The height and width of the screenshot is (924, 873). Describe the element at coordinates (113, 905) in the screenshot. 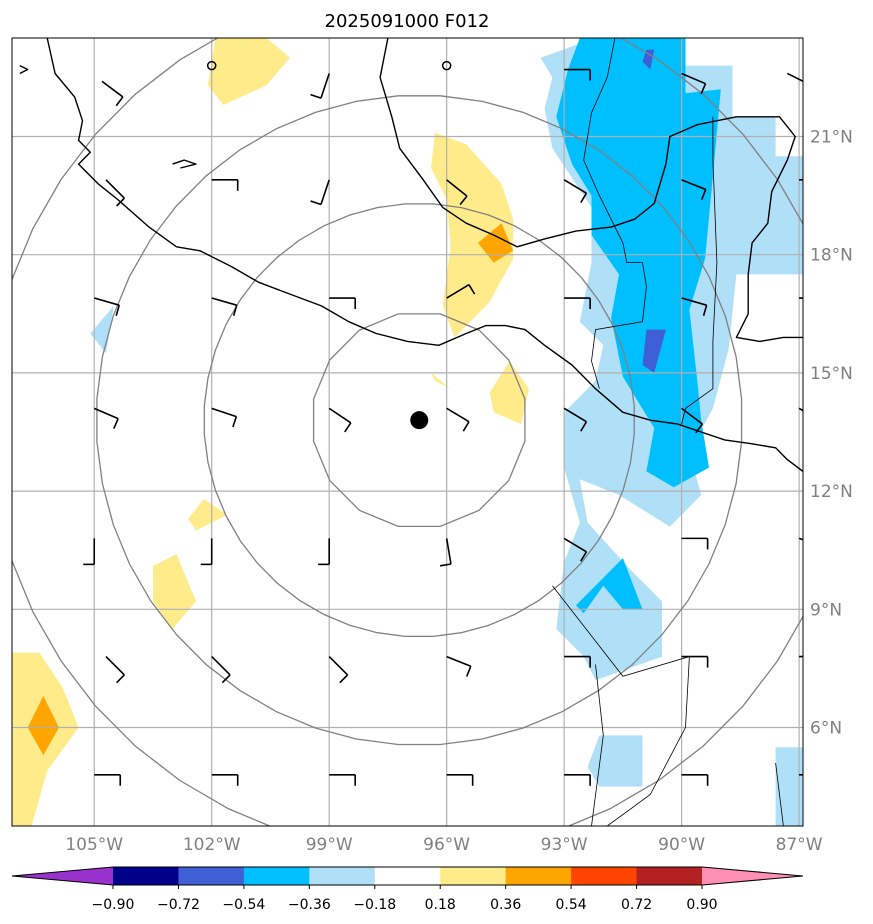

I see `colorbar-tick-label: −0.90` at that location.